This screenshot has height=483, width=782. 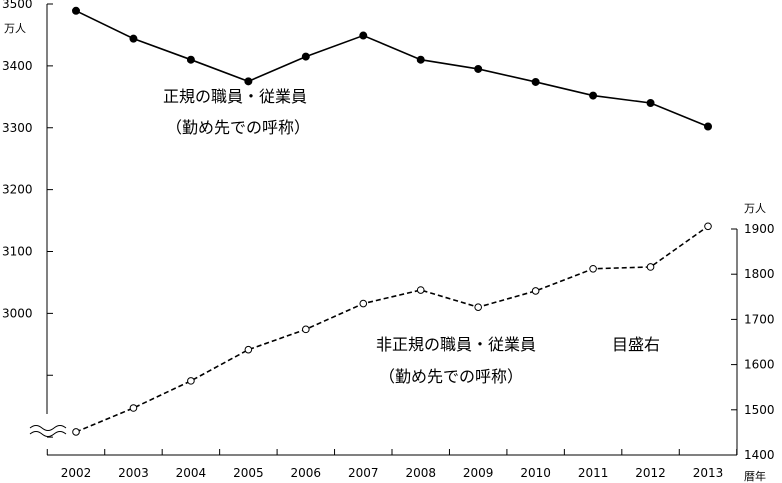 What do you see at coordinates (650, 267) in the screenshot?
I see `series-nonregular-point-2012` at bounding box center [650, 267].